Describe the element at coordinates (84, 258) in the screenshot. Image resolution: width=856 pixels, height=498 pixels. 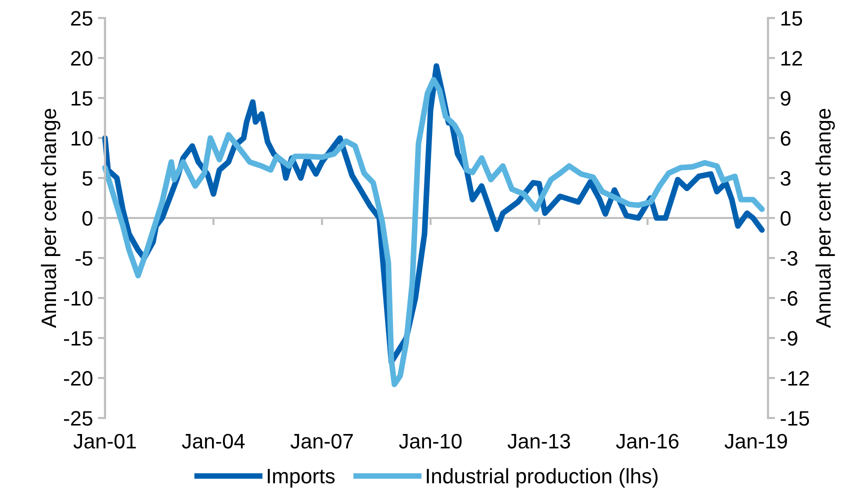
I see `y-tick-label: -5` at that location.